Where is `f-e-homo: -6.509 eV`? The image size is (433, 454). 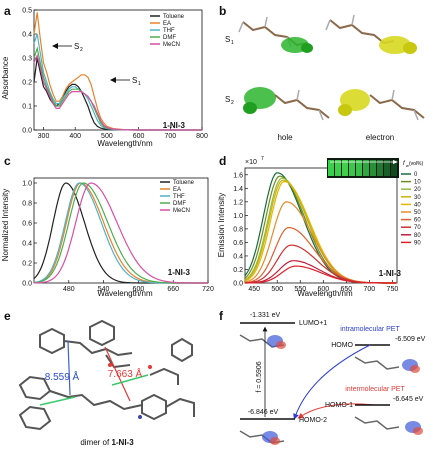 f-e-homo: -6.509 eV is located at coordinates (410, 339).